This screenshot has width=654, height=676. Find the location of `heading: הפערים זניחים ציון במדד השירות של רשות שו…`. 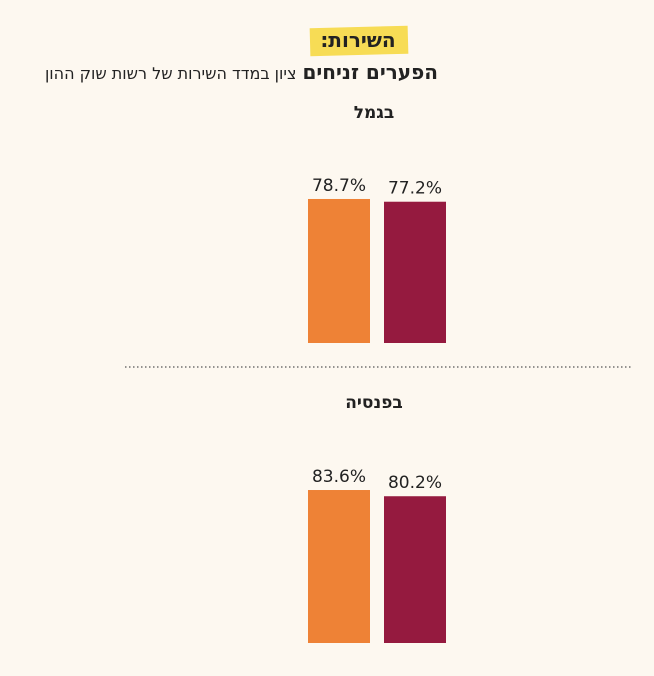

heading: הפערים זניחים ציון במדד השירות של רשות שו… is located at coordinates (241, 72).